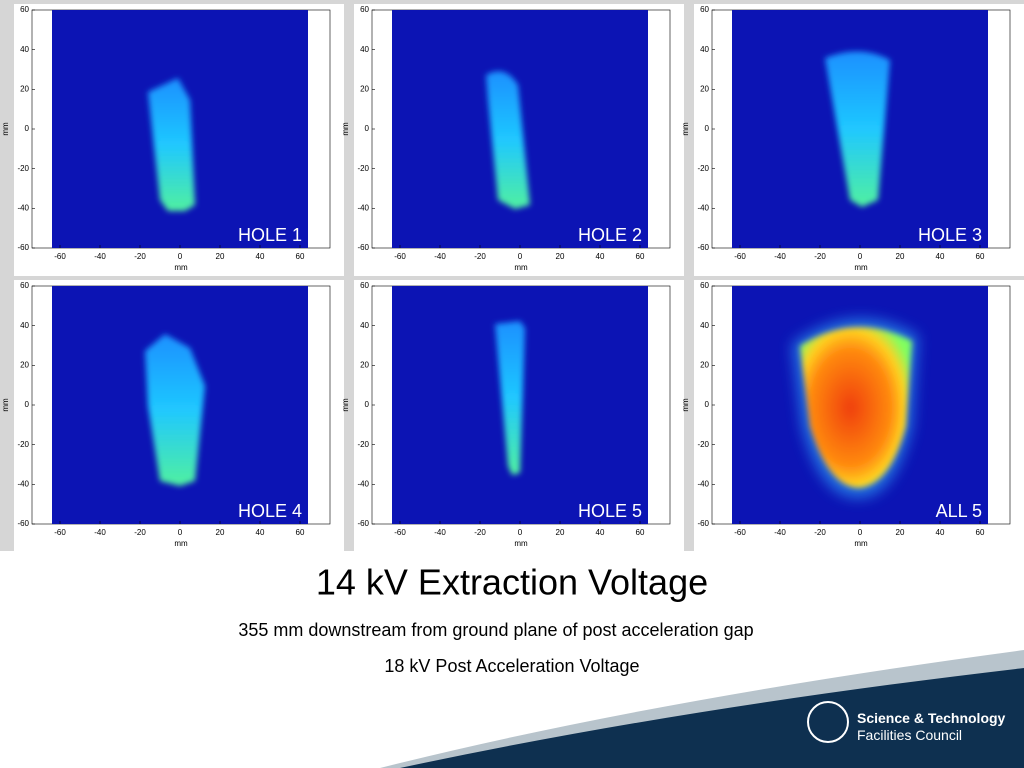 This screenshot has width=1024, height=768. Describe the element at coordinates (610, 511) in the screenshot. I see `panel-label: HOLE 5` at that location.